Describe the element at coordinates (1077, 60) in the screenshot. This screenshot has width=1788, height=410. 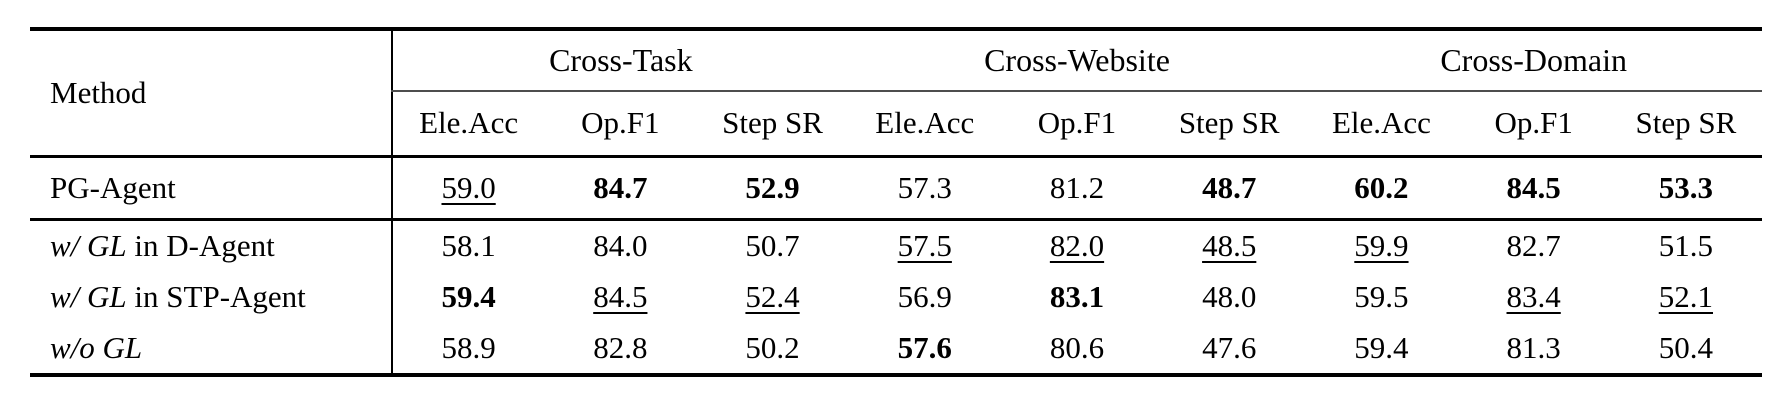
I see `group-header-cross-website: Cross-Website` at that location.